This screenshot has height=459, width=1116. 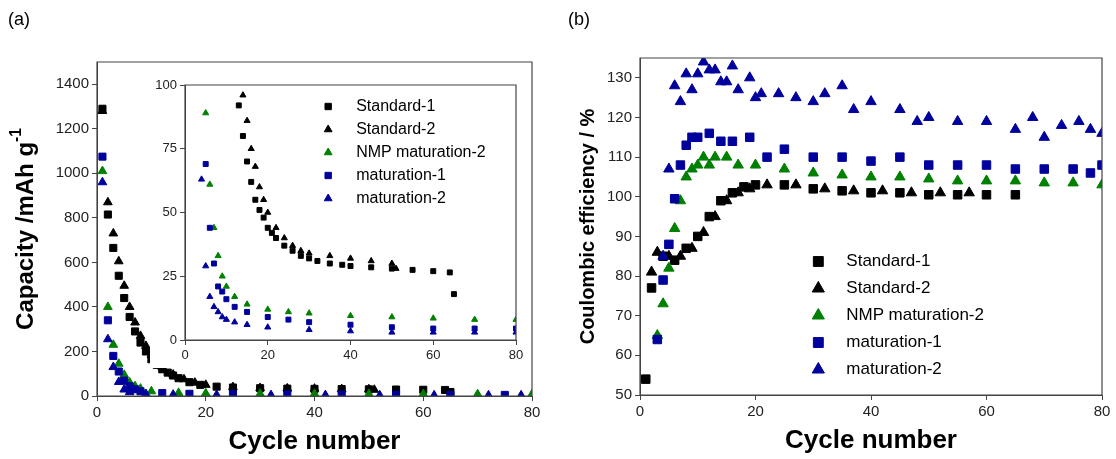 What do you see at coordinates (619, 76) in the screenshot?
I see `y-tick-label: 130` at bounding box center [619, 76].